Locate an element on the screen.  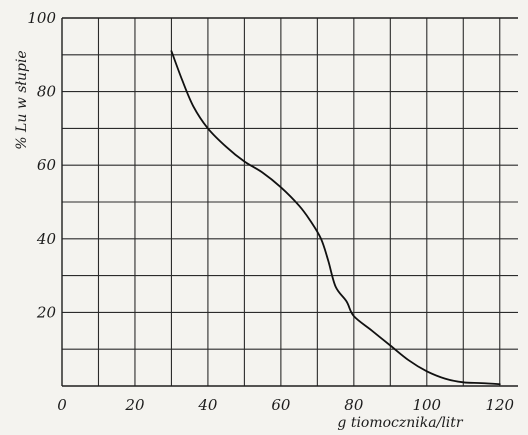
x-tick-label: 120 is located at coordinates (499, 405).